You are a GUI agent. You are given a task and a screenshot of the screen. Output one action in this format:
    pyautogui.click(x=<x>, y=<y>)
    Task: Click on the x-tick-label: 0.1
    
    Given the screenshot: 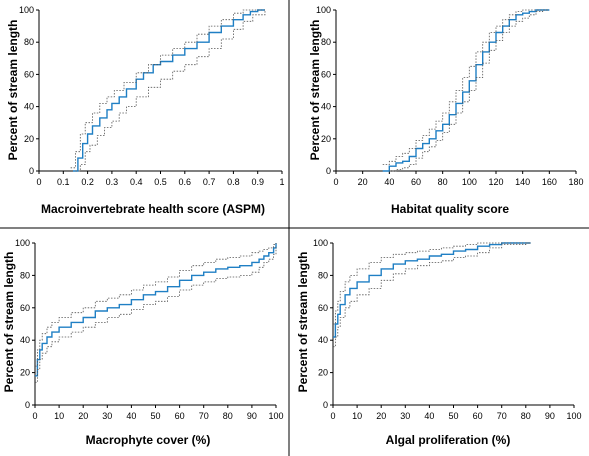 What is the action you would take?
    pyautogui.click(x=63, y=182)
    